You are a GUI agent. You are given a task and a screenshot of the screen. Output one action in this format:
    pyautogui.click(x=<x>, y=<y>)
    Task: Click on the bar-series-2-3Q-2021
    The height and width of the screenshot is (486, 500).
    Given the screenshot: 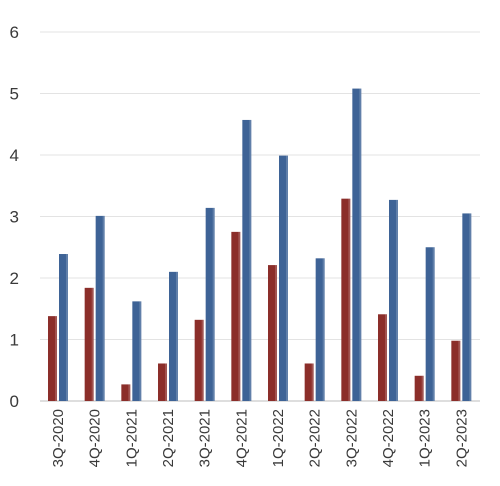 What is the action you would take?
    pyautogui.click(x=210, y=304)
    